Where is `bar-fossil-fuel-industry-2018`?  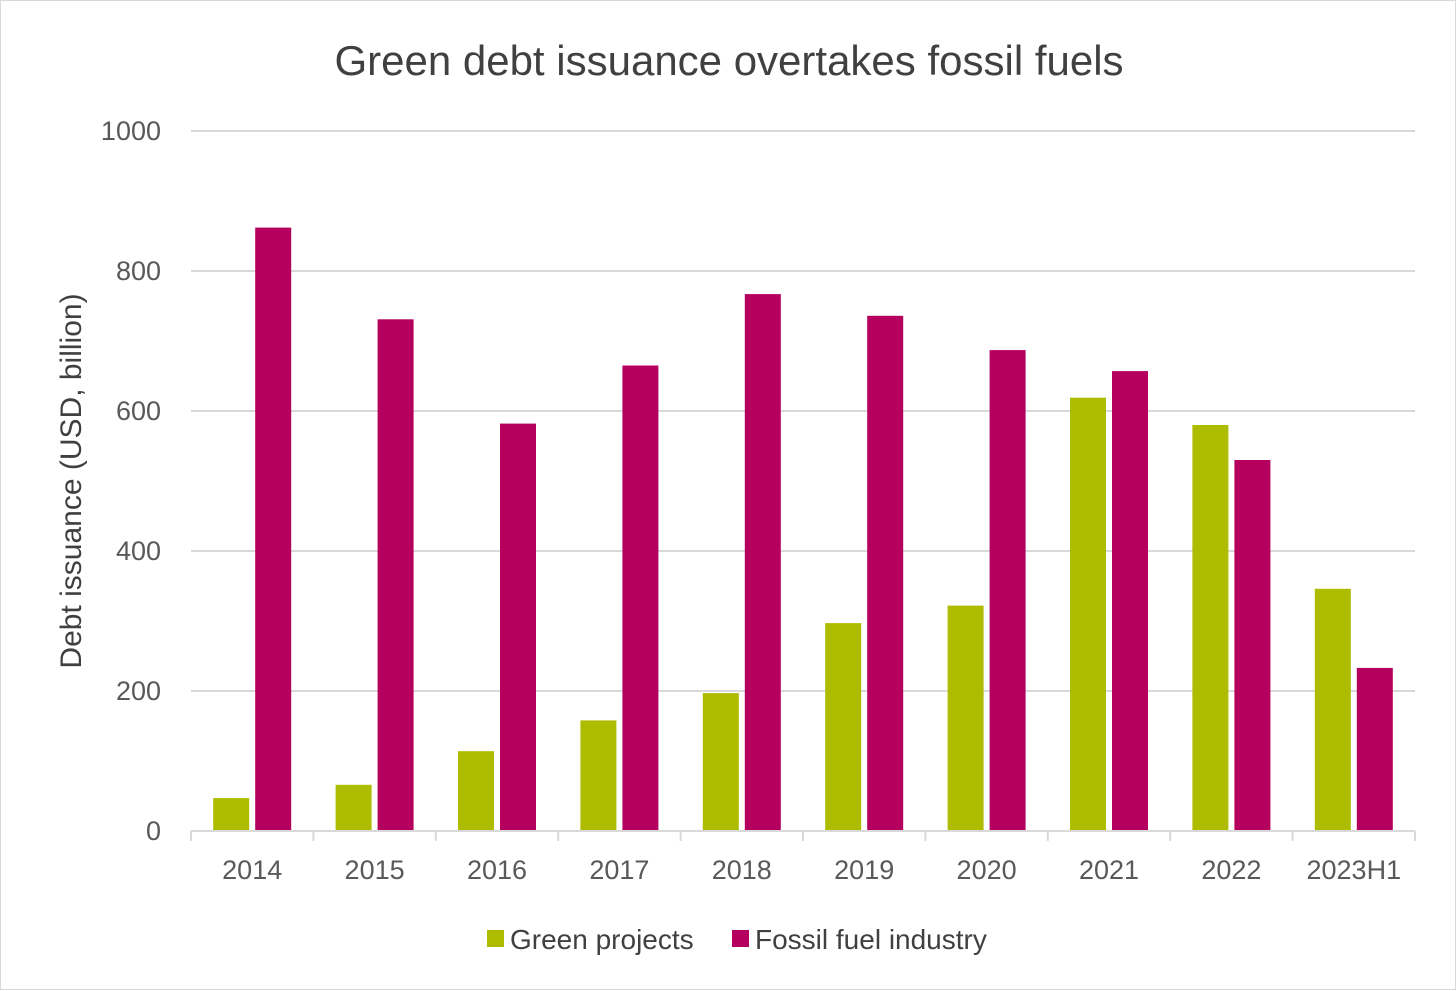 bar-fossil-fuel-industry-2018 is located at coordinates (762, 563).